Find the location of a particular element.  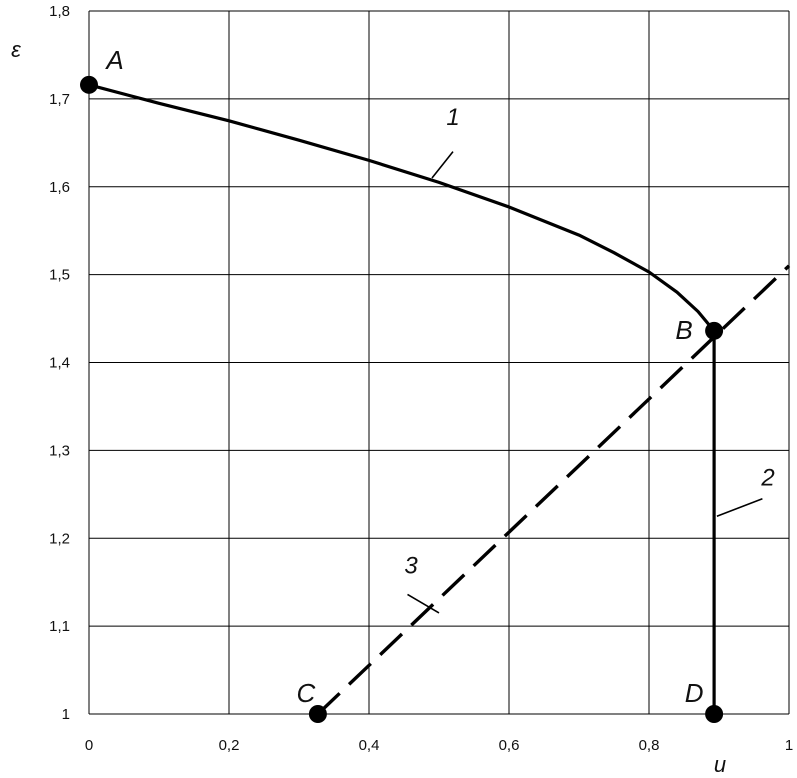

y-tick-label: 1,2 is located at coordinates (59, 538).